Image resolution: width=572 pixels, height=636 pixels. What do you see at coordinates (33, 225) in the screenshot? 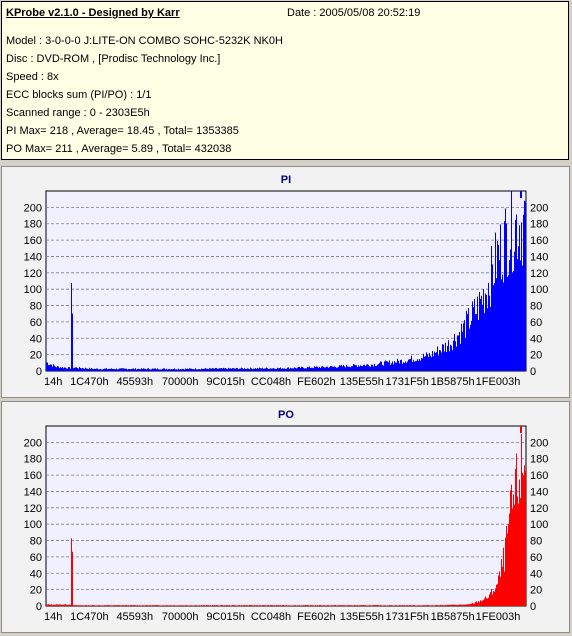
I see `pi-y-tick-left: 180` at bounding box center [33, 225].